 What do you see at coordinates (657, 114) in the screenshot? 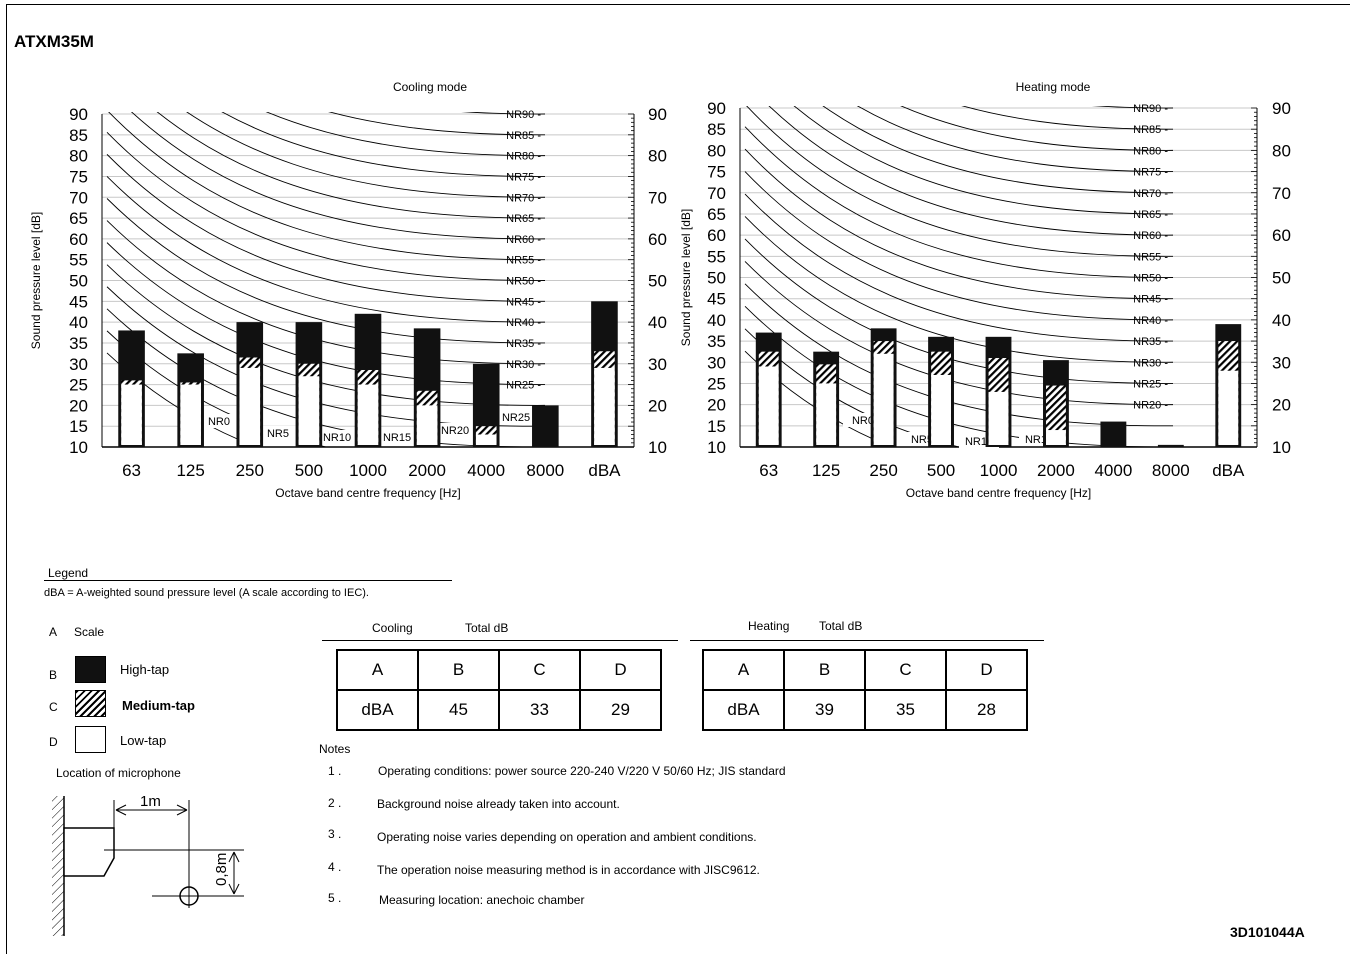
I see `y-tick-label-right: 90` at bounding box center [657, 114].